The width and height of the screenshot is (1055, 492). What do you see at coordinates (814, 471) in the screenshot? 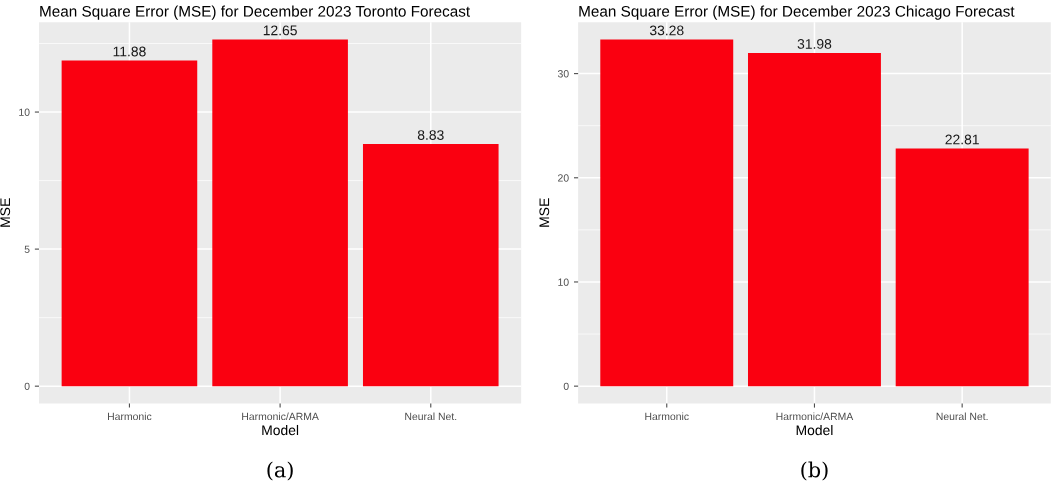
I see `text: (b)` at bounding box center [814, 471].